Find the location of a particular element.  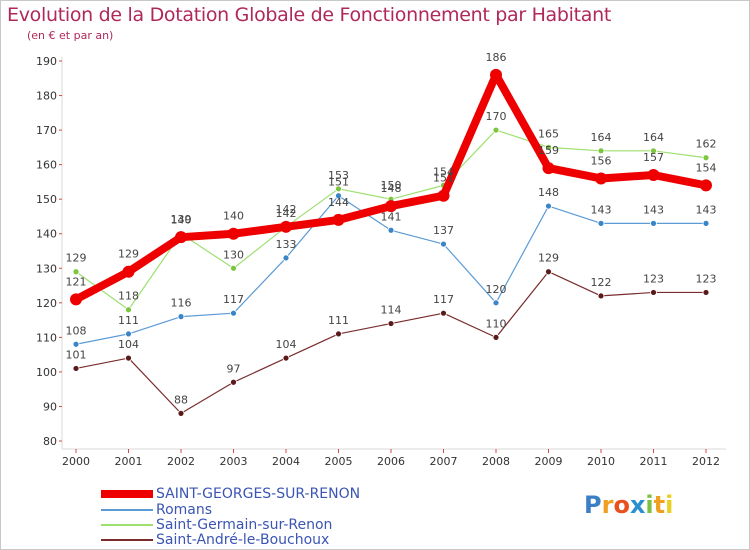

data-label-saint-georges-sur-renon: 142 is located at coordinates (286, 209).